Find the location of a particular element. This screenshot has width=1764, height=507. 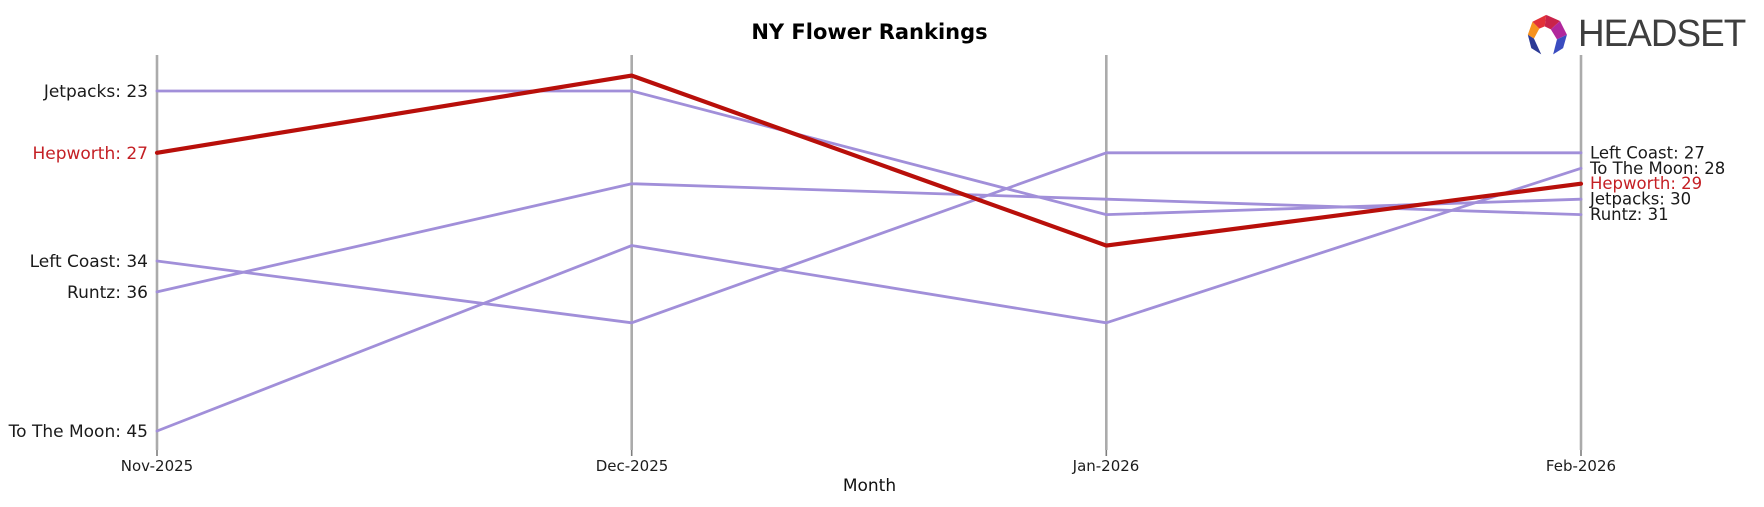

headset-logo-text: HEADSET is located at coordinates (1662, 34).